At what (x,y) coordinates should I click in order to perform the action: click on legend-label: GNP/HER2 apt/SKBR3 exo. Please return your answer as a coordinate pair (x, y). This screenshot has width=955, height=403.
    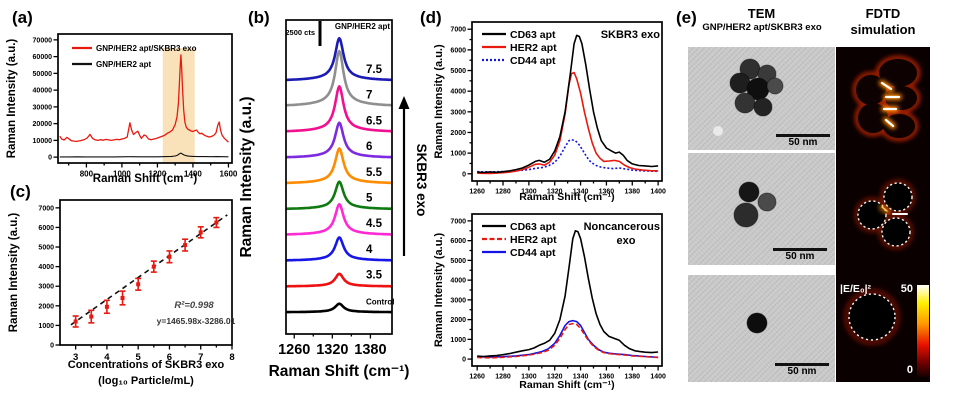
    Looking at the image, I should click on (146, 48).